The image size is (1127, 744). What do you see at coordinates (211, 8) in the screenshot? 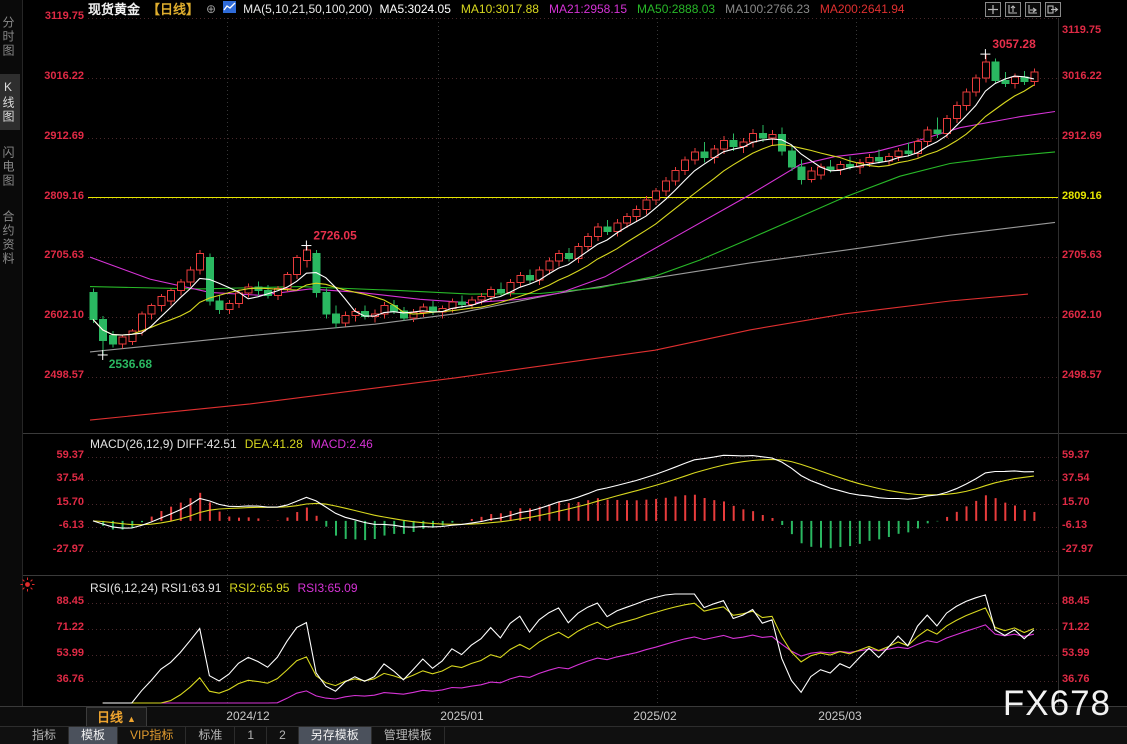
I see `expand-icon: ⊕` at bounding box center [211, 8].